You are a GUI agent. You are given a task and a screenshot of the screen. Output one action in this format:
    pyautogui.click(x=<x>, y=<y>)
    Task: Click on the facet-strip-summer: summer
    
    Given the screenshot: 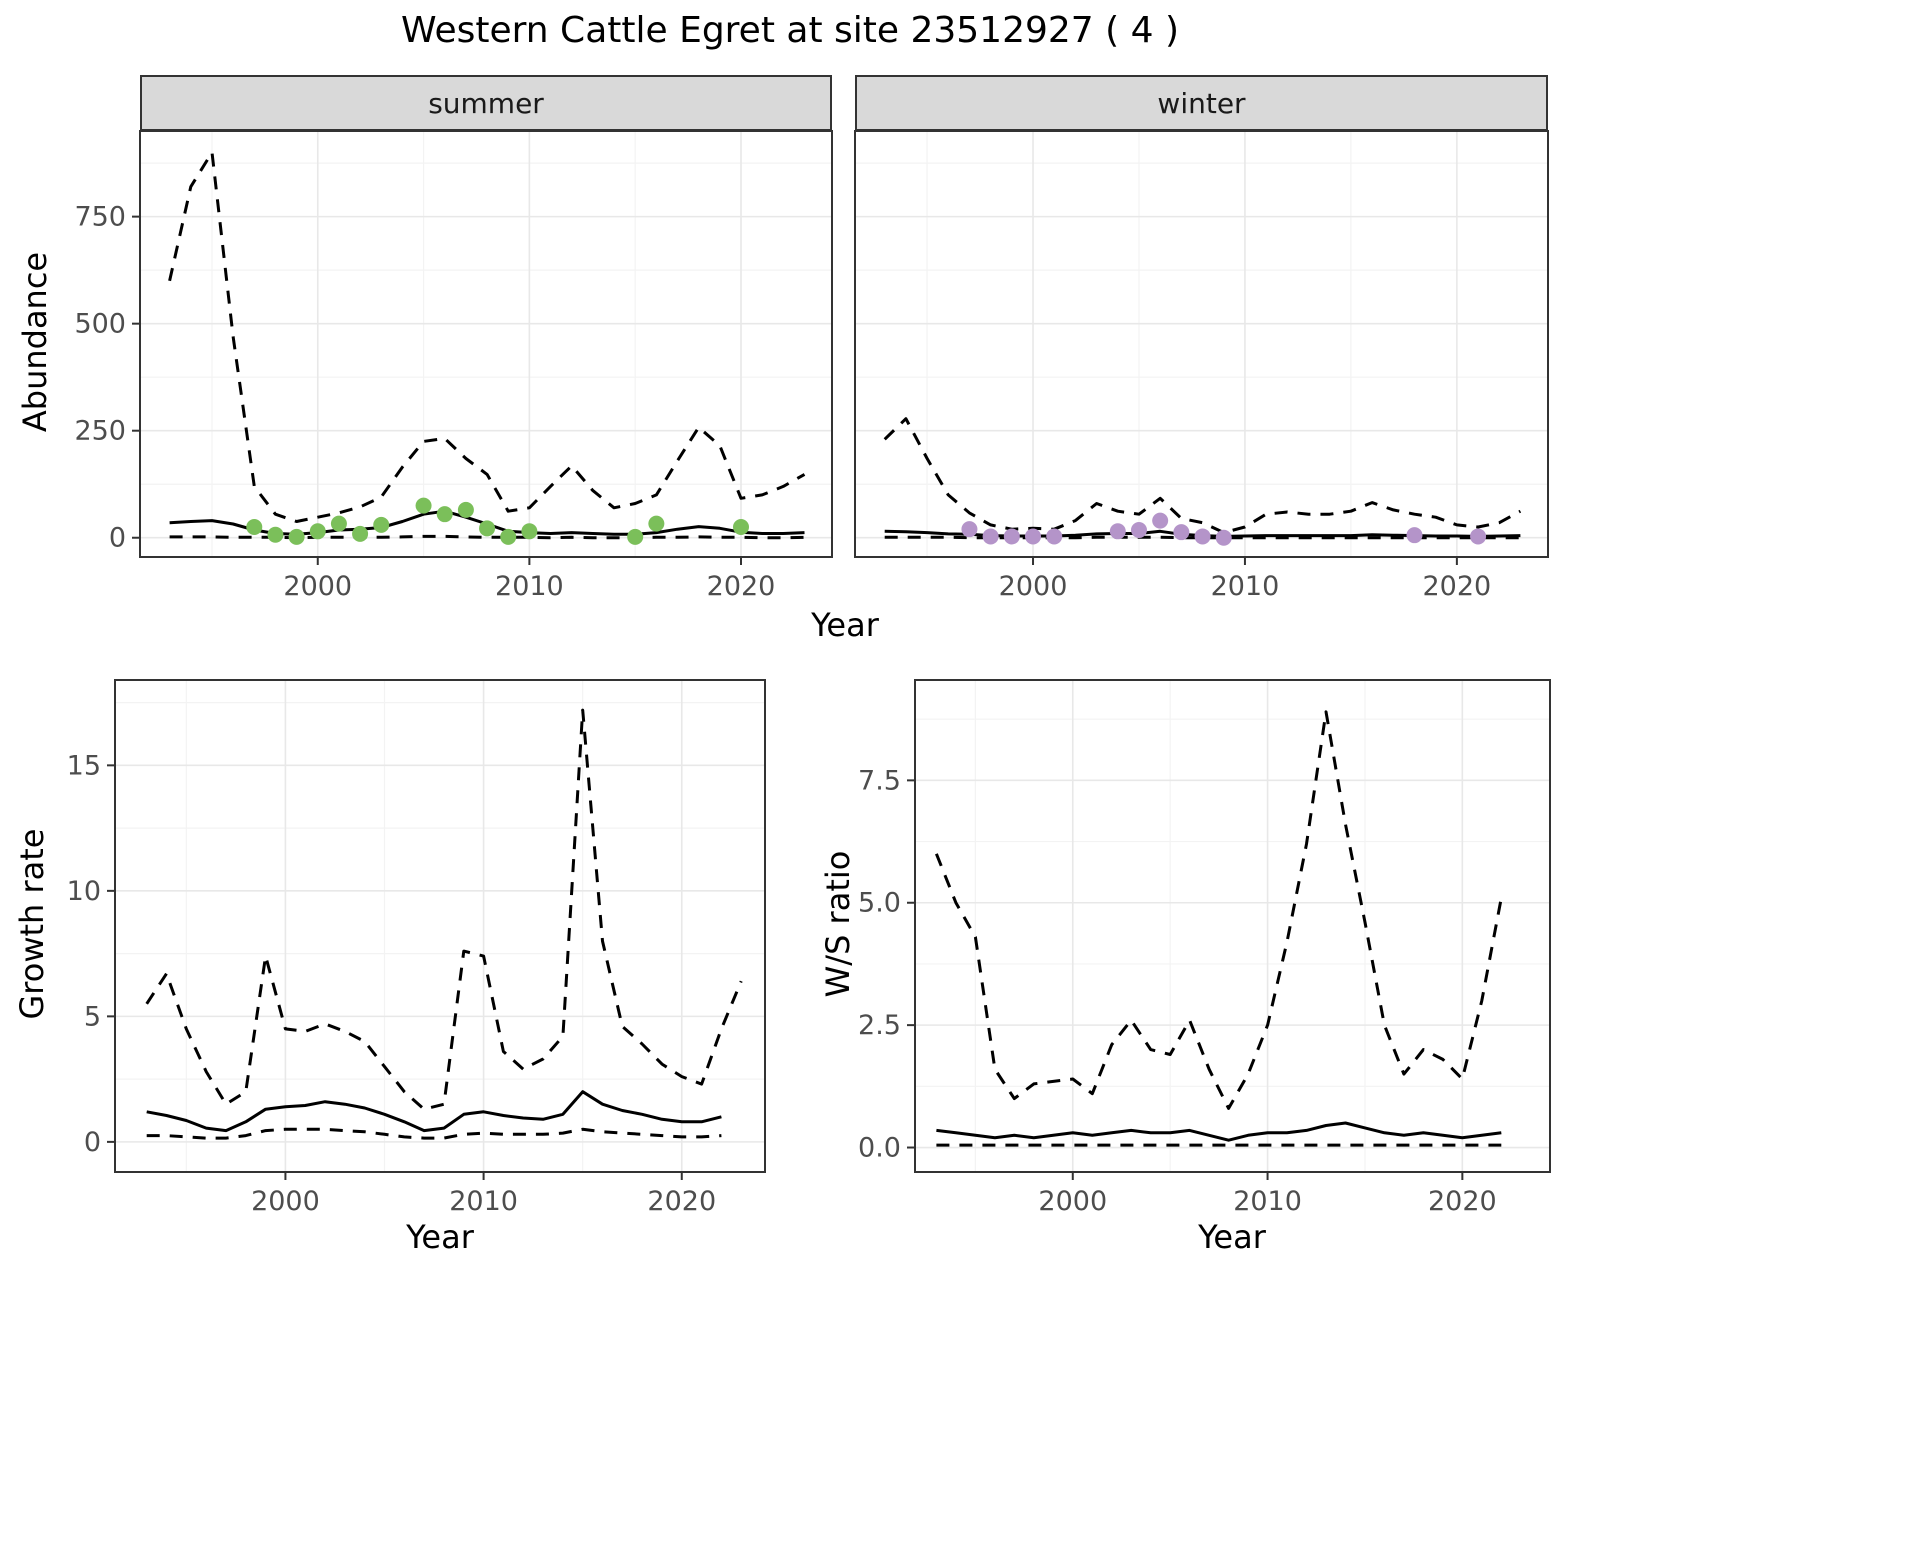 What is the action you would take?
    pyautogui.click(x=486, y=103)
    